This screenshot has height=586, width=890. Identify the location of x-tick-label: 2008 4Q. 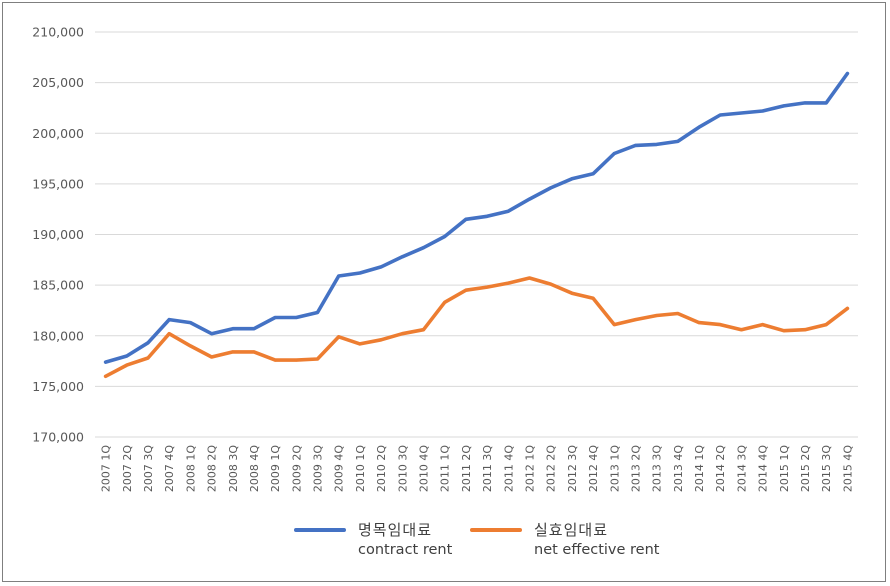
(254, 468).